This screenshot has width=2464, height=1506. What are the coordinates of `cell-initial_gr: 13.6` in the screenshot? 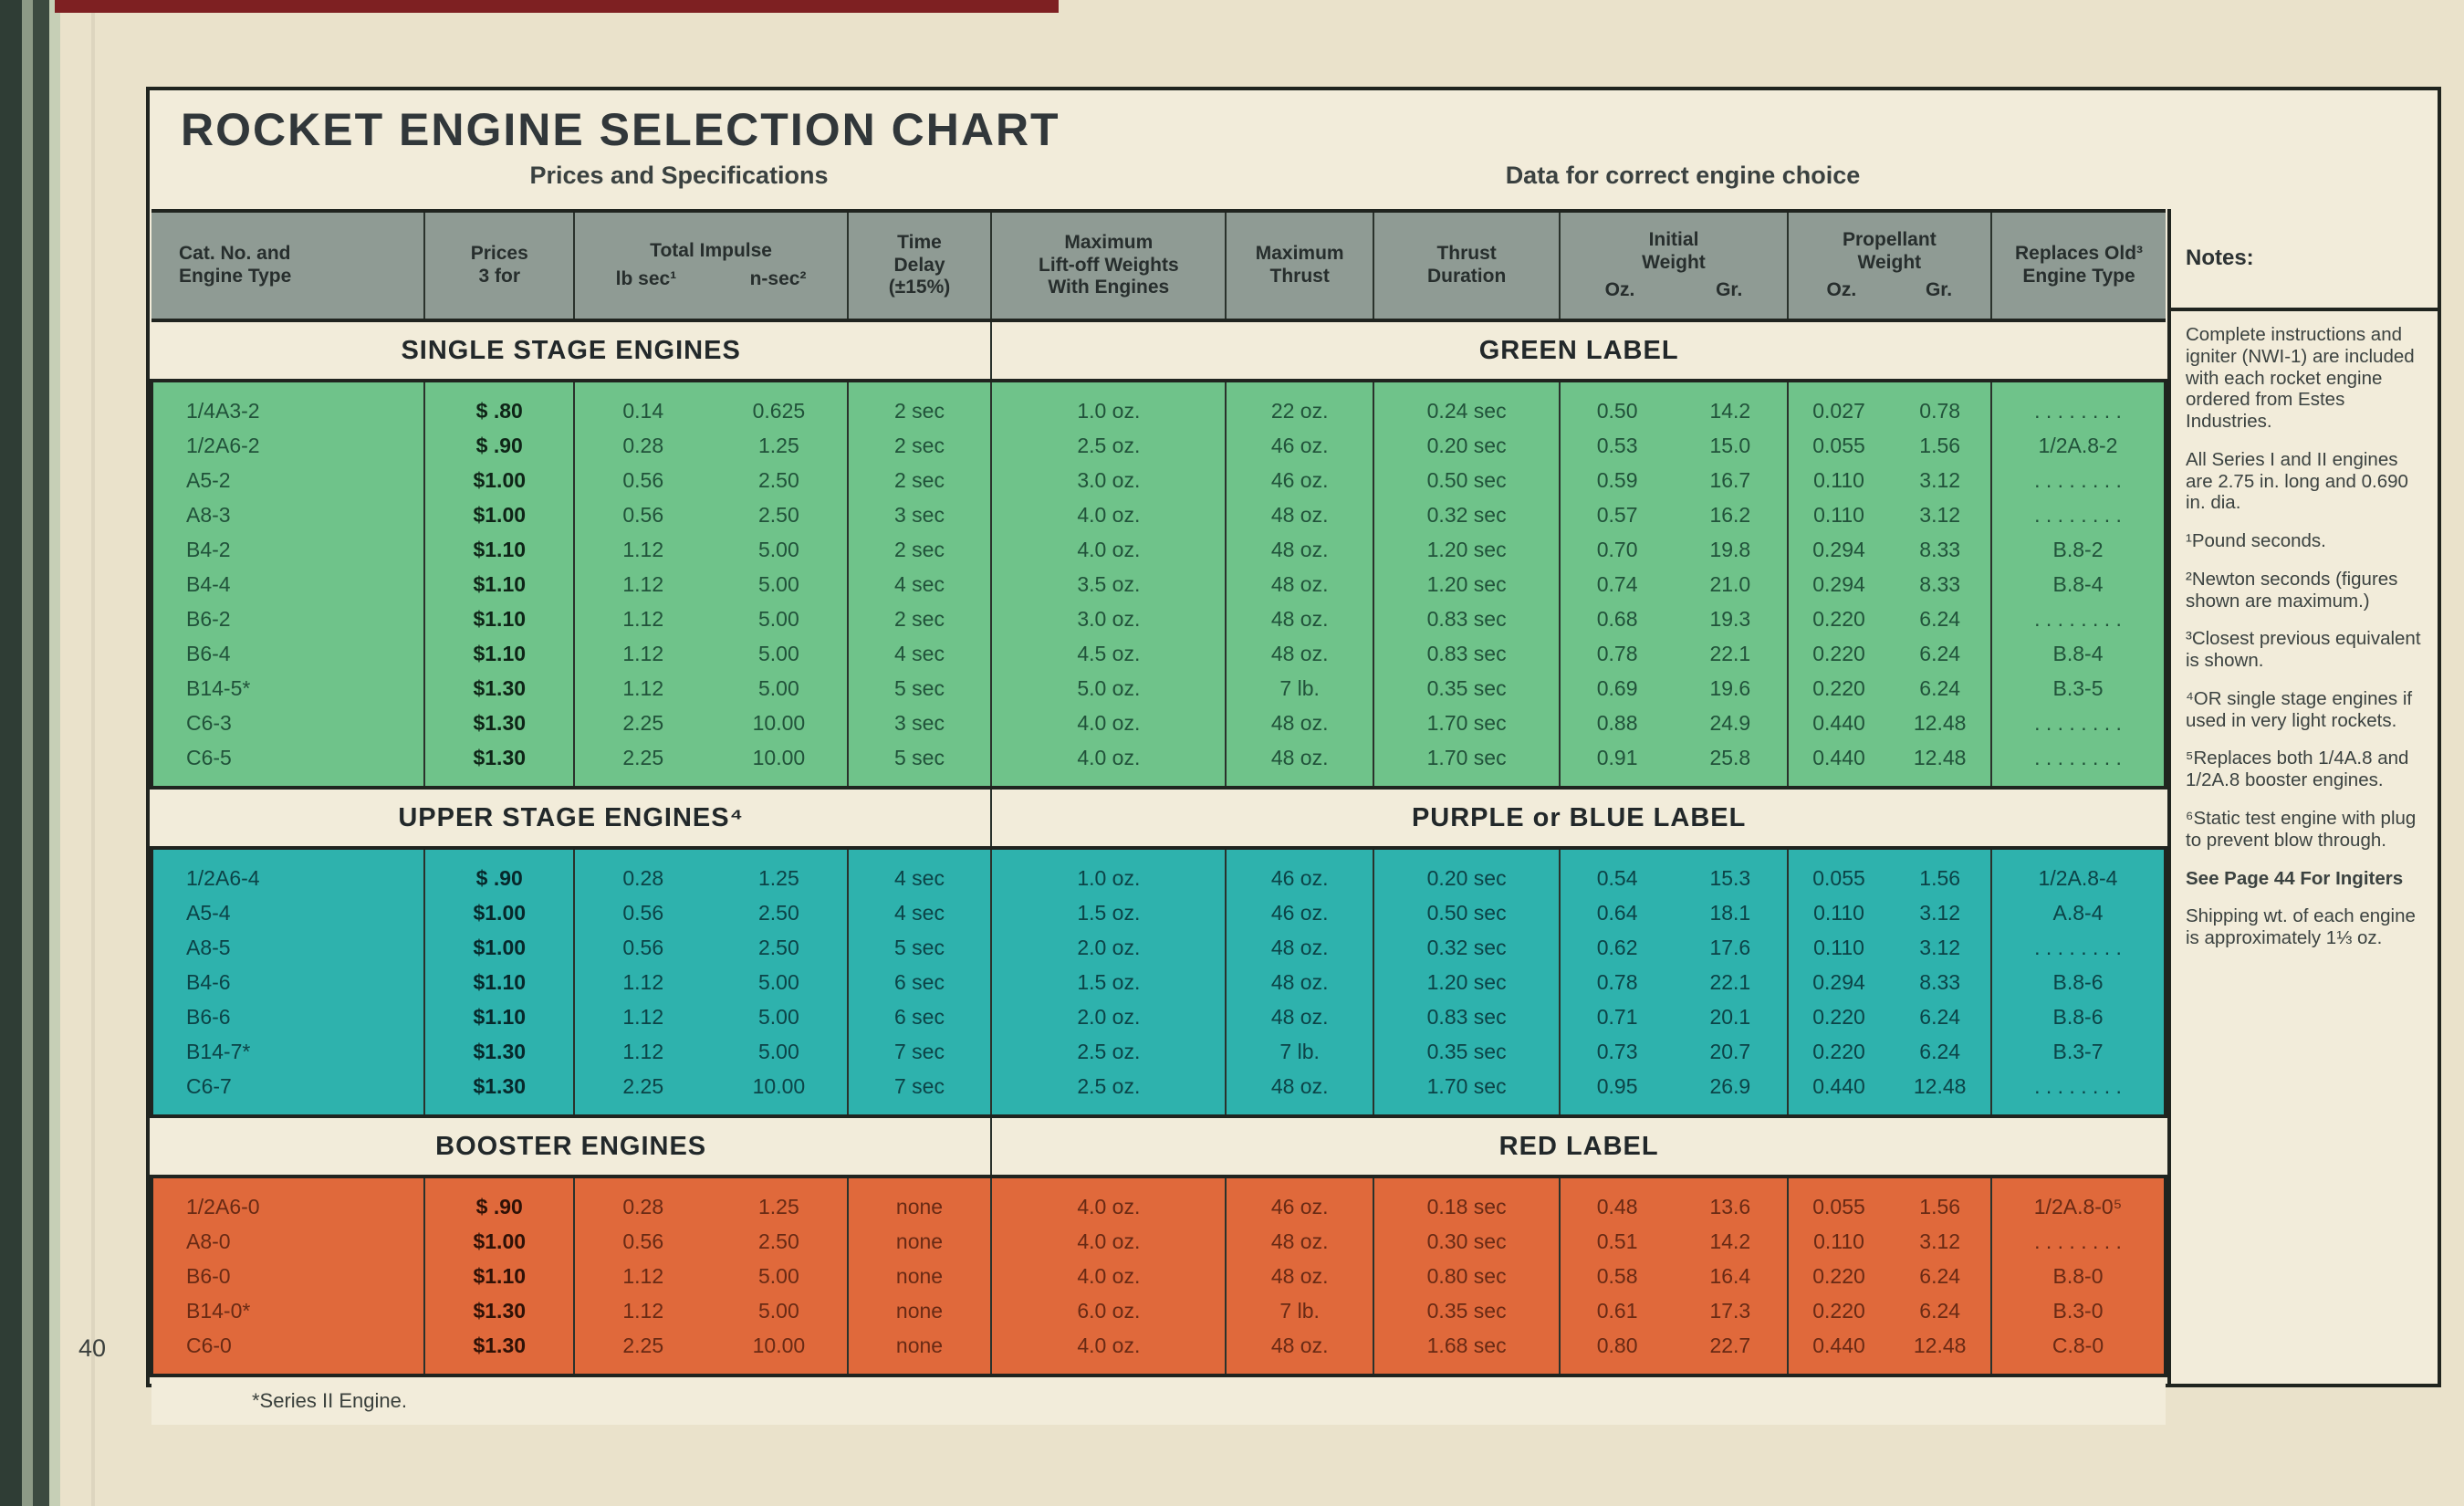 It's located at (1731, 1200).